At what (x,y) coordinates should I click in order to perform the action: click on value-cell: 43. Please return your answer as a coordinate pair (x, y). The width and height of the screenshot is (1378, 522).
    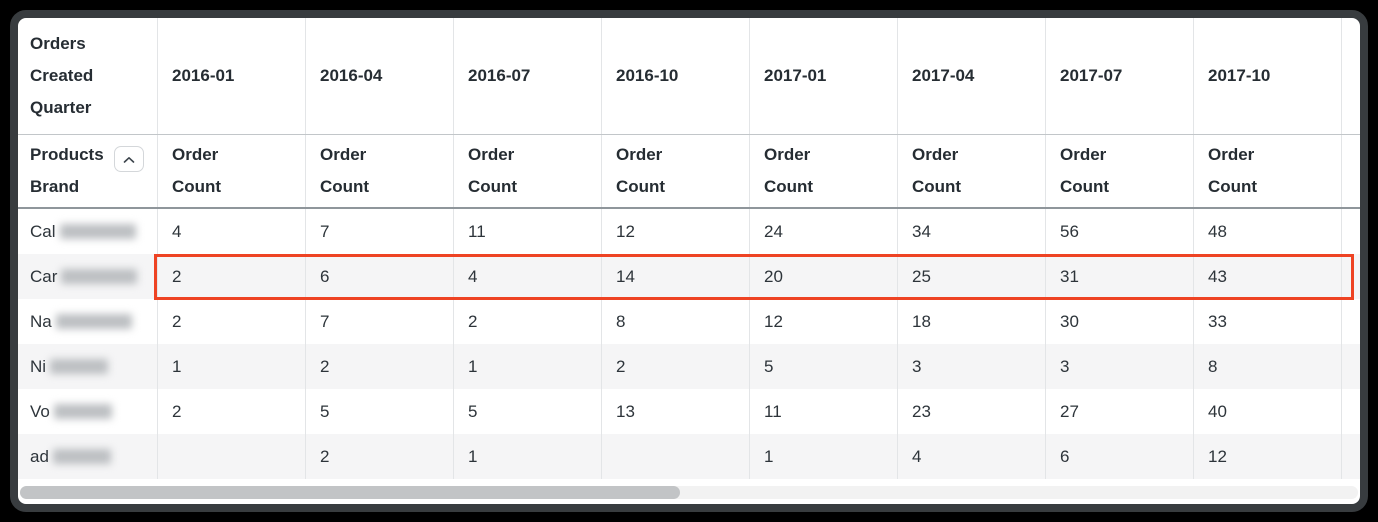
    Looking at the image, I should click on (1268, 276).